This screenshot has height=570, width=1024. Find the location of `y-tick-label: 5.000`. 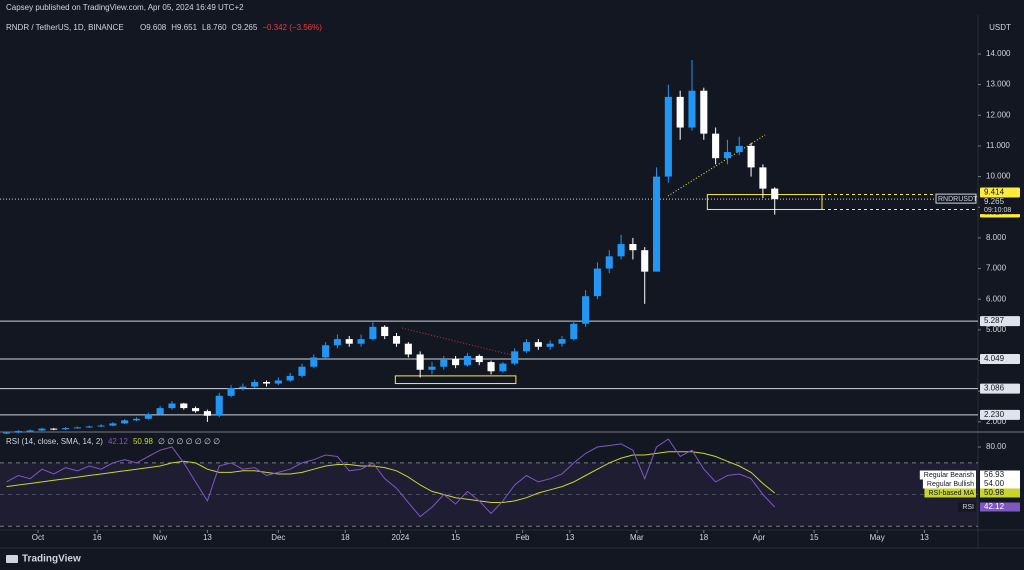

y-tick-label: 5.000 is located at coordinates (996, 329).